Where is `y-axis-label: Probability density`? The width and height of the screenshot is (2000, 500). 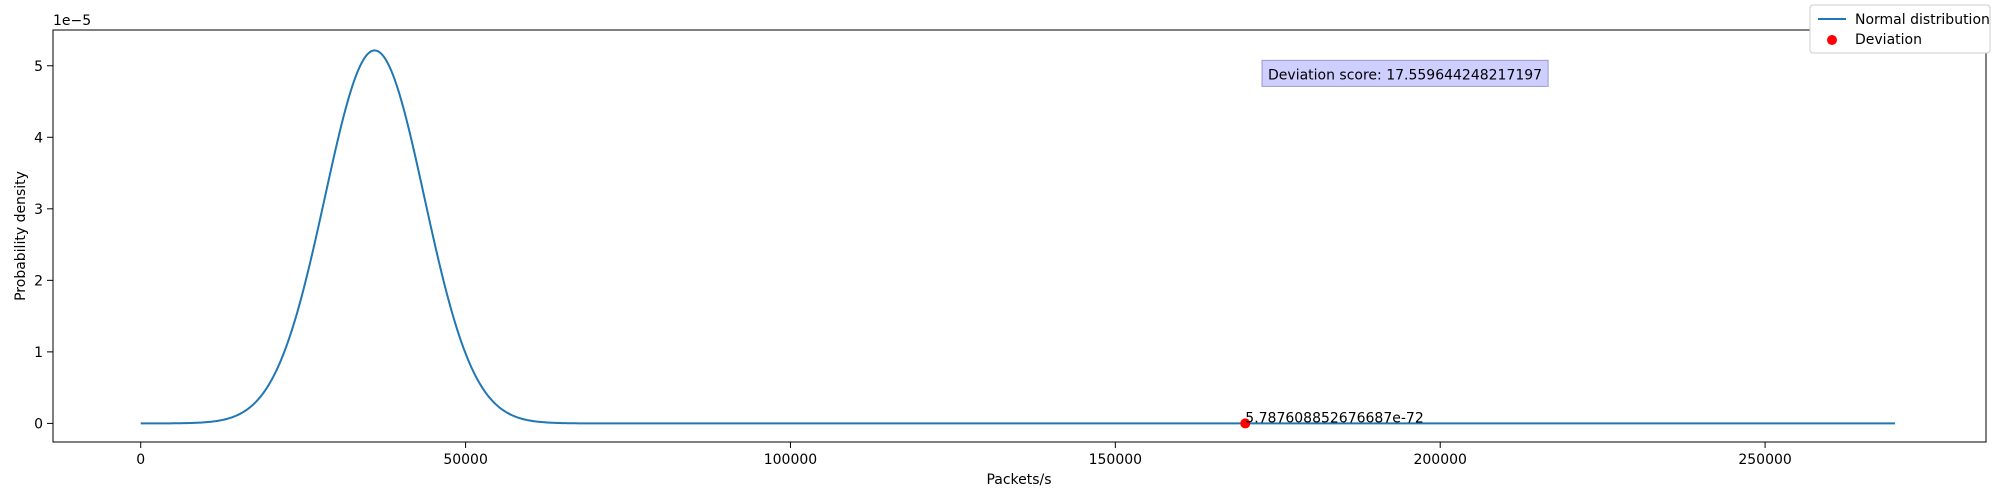 y-axis-label: Probability density is located at coordinates (21, 236).